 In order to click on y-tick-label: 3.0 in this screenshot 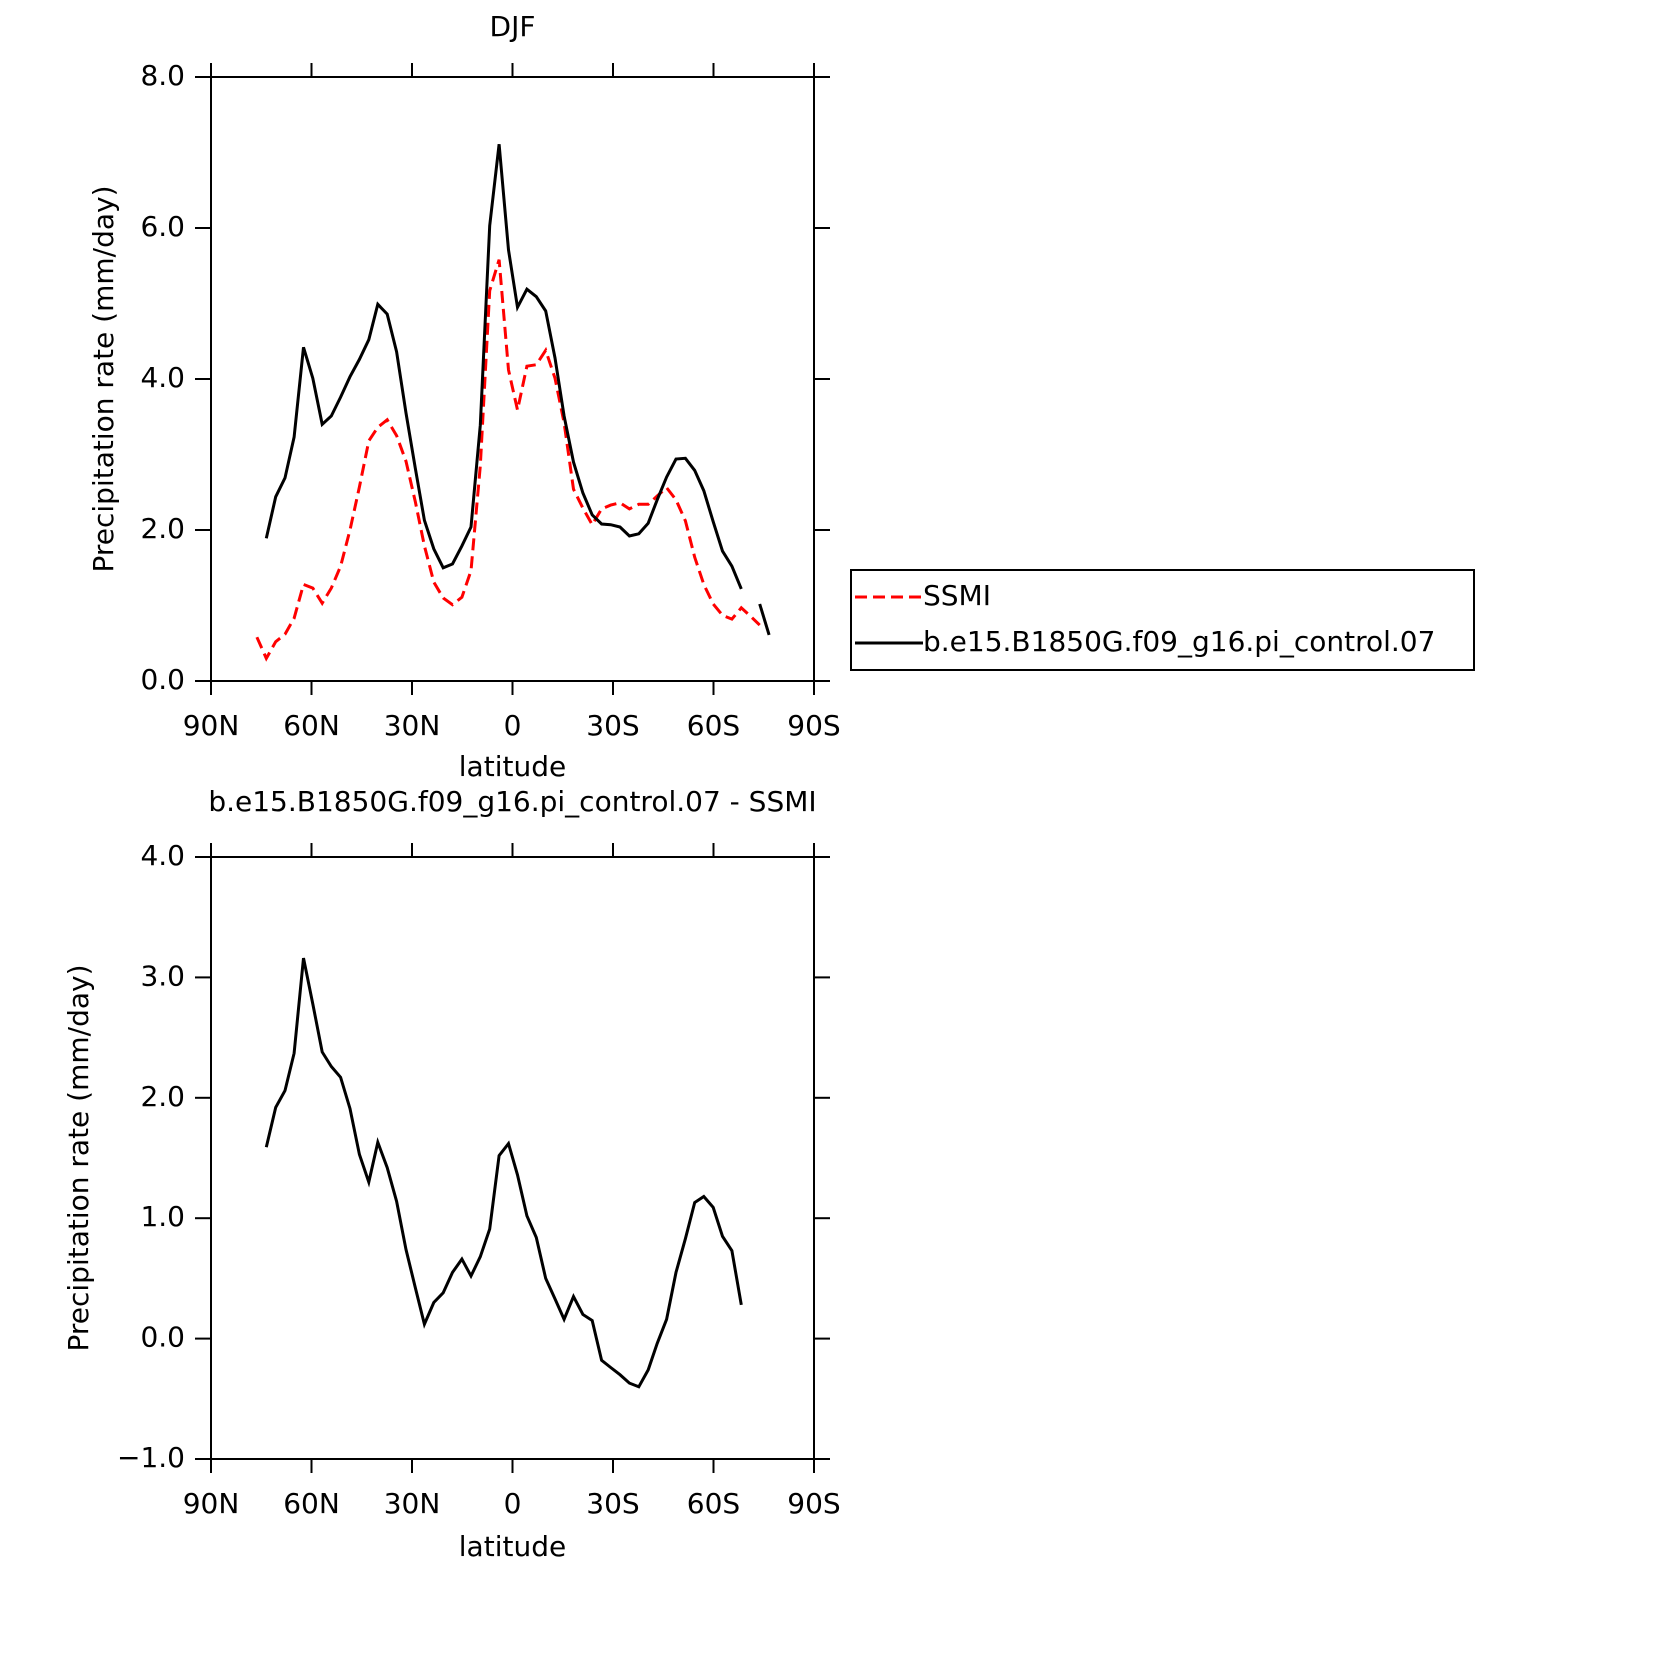, I will do `click(162, 975)`.